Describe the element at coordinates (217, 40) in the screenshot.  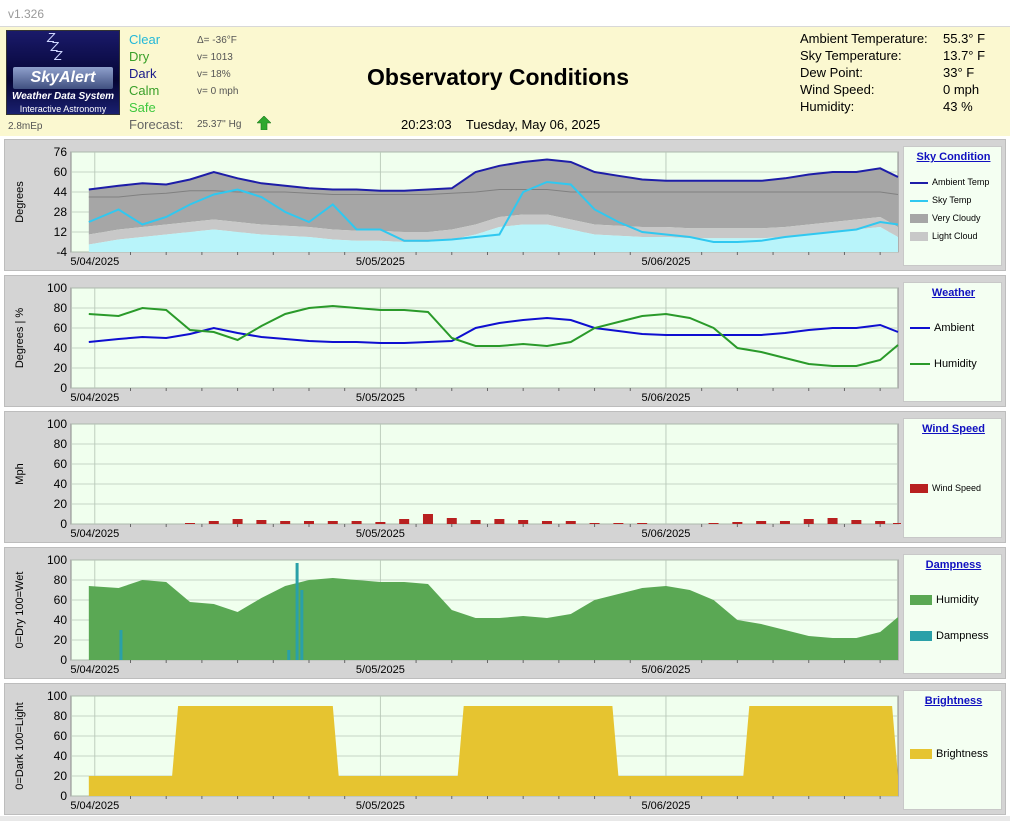
I see `condition-clear-value: Δ= -36°F` at that location.